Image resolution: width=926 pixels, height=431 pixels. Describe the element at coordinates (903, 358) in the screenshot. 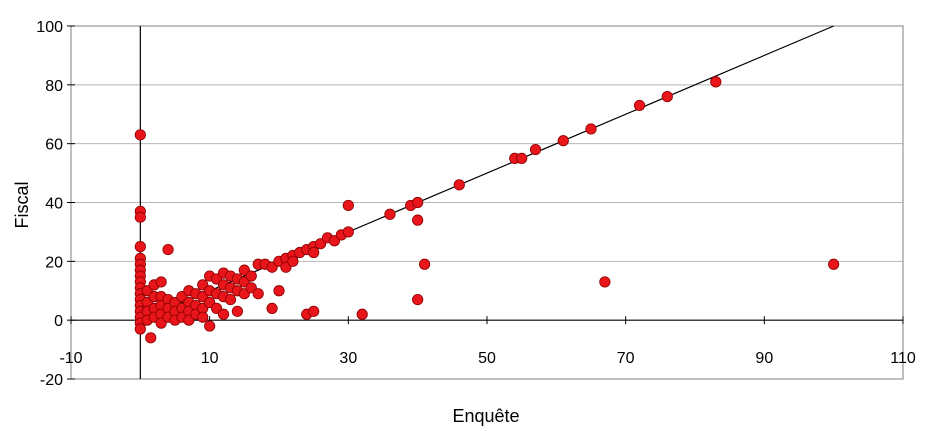

I see `x-tick-label: 110` at that location.